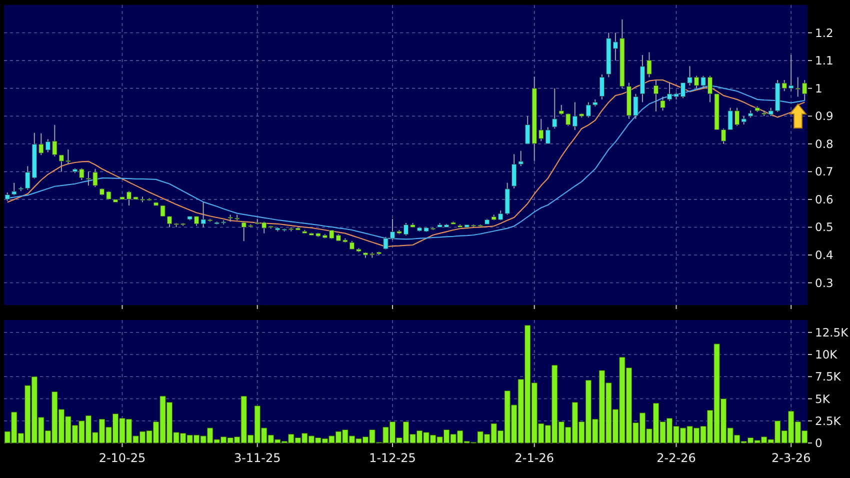 Image resolution: width=850 pixels, height=478 pixels. I want to click on y-tick-label: 1.2, so click(824, 33).